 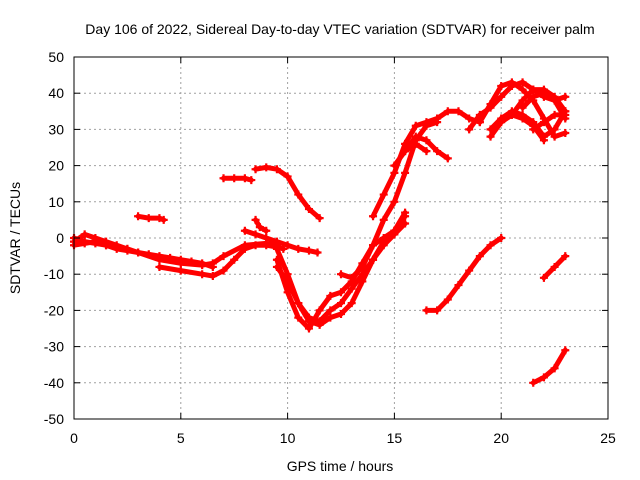 I want to click on series-s12, so click(x=341, y=268).